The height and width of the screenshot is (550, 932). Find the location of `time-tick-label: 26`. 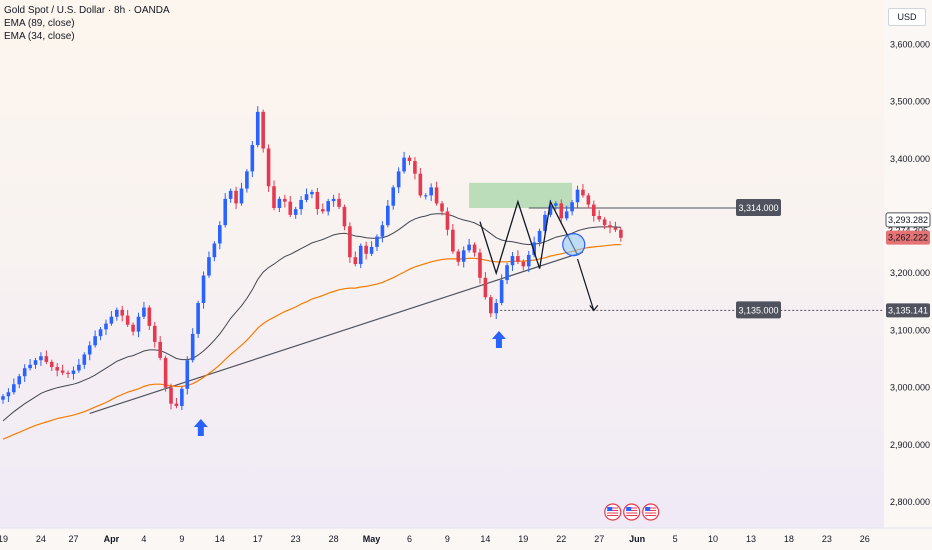

time-tick-label: 26 is located at coordinates (865, 539).